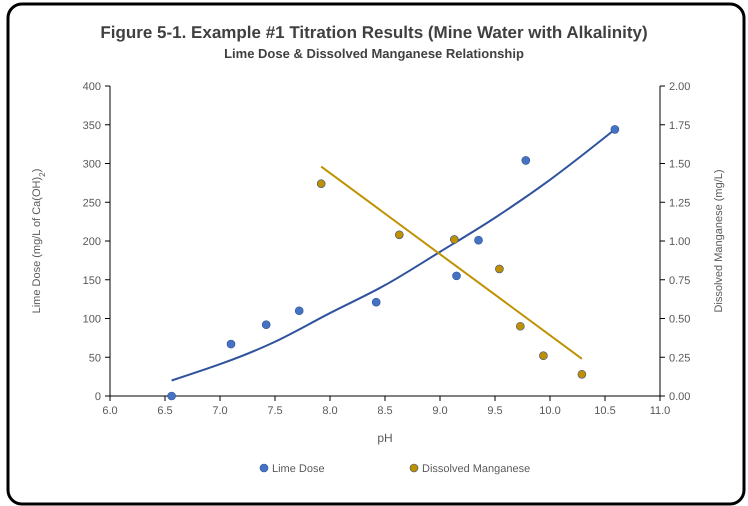 The width and height of the screenshot is (748, 506). Describe the element at coordinates (660, 411) in the screenshot. I see `x-tick-label: 11.0` at that location.